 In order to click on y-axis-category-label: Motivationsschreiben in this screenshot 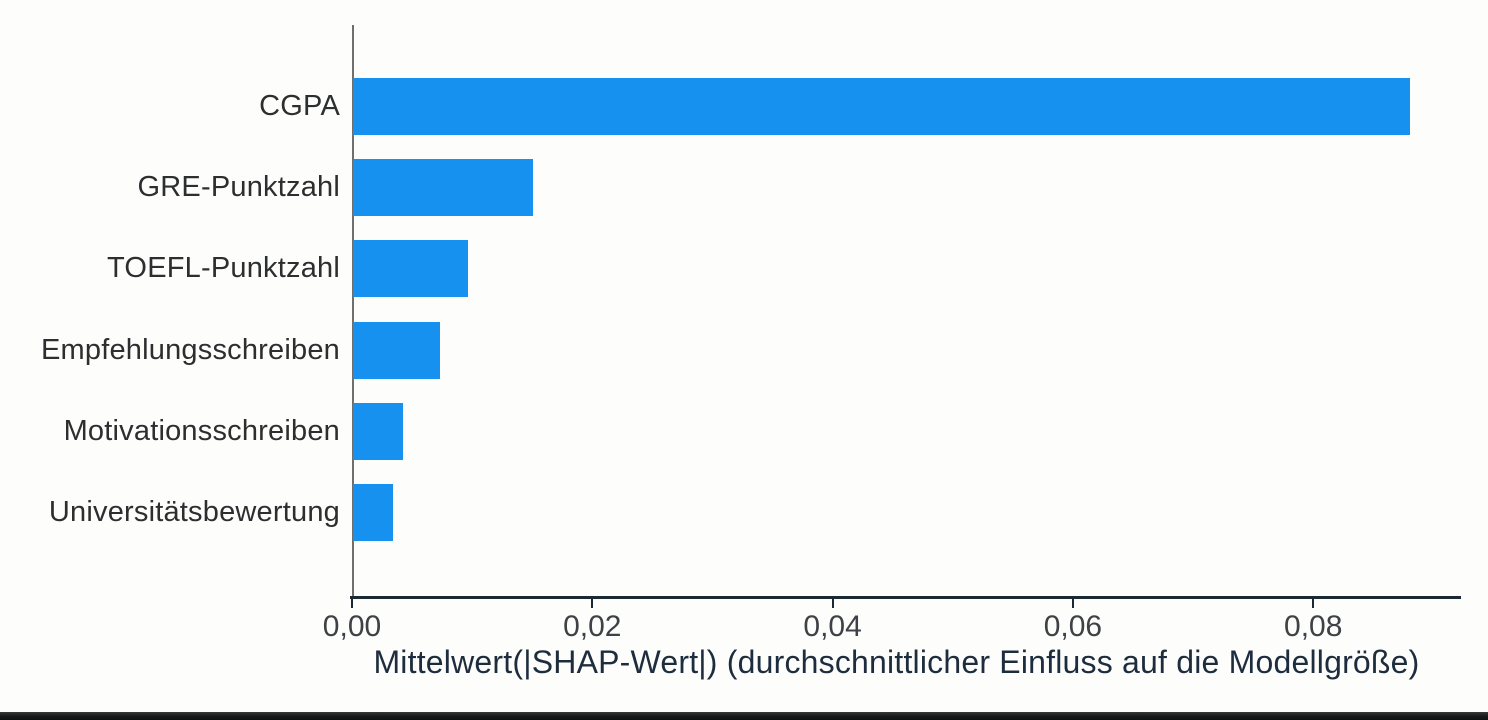, I will do `click(201, 430)`.